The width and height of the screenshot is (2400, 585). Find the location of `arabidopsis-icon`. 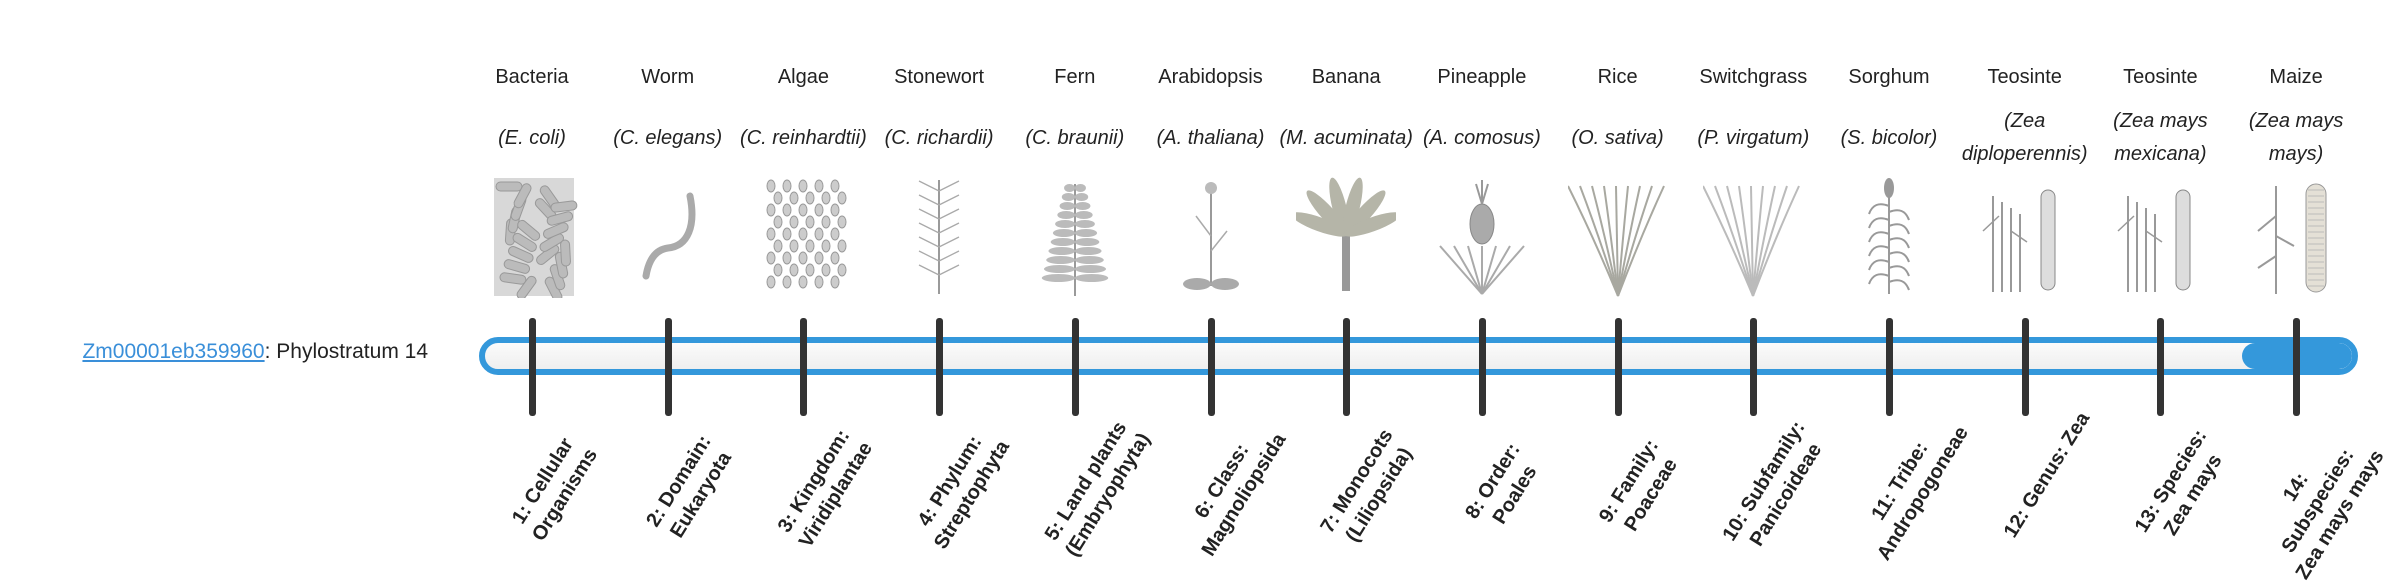

arabidopsis-icon is located at coordinates (1211, 237).